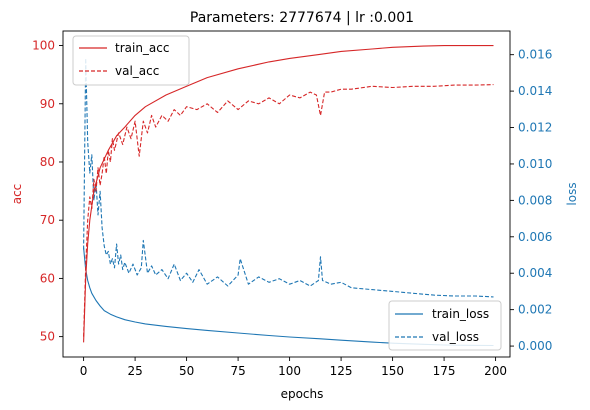 This screenshot has width=590, height=410. Describe the element at coordinates (392, 371) in the screenshot. I see `x-tick-label: 150` at that location.